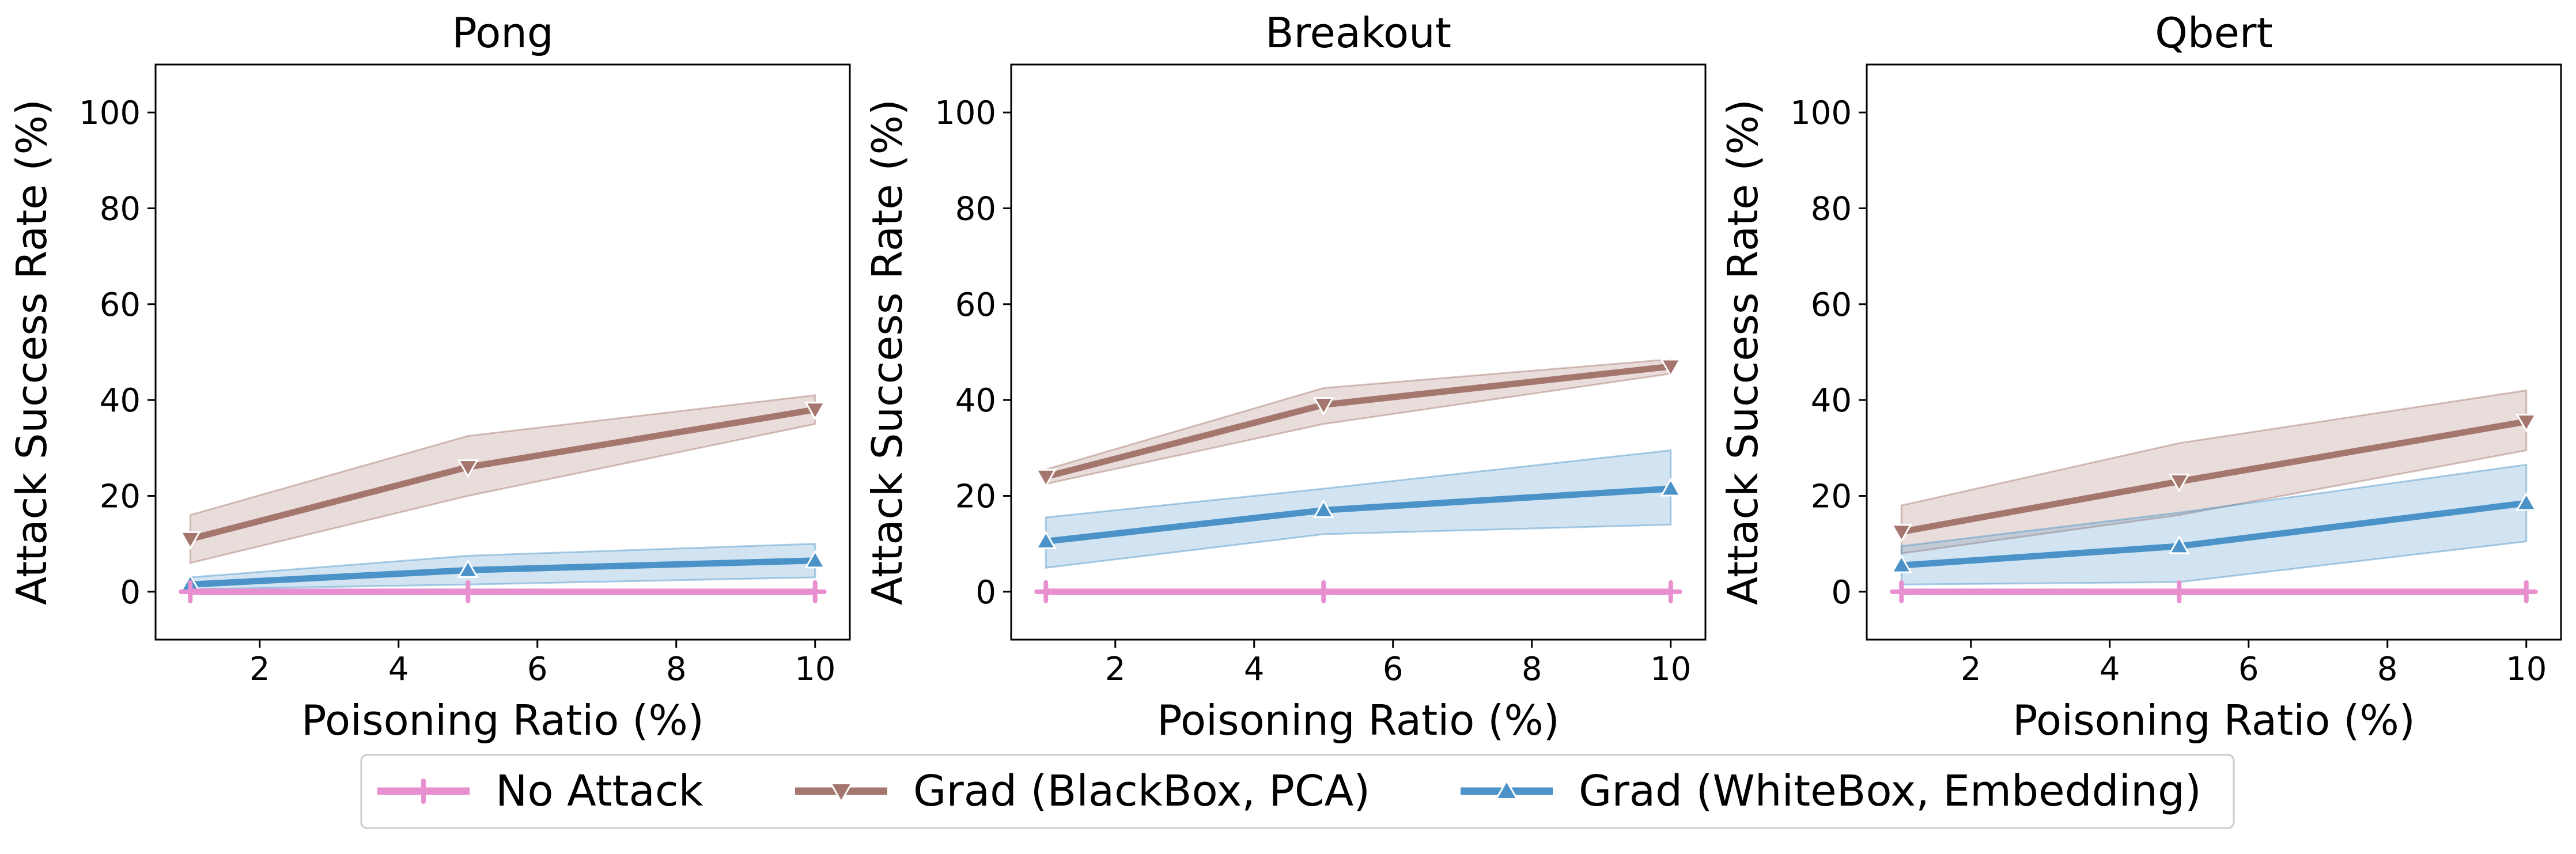 This screenshot has height=854, width=2576. What do you see at coordinates (1890, 791) in the screenshot?
I see `legend-label: Grad (WhiteBox, Embedding)` at bounding box center [1890, 791].